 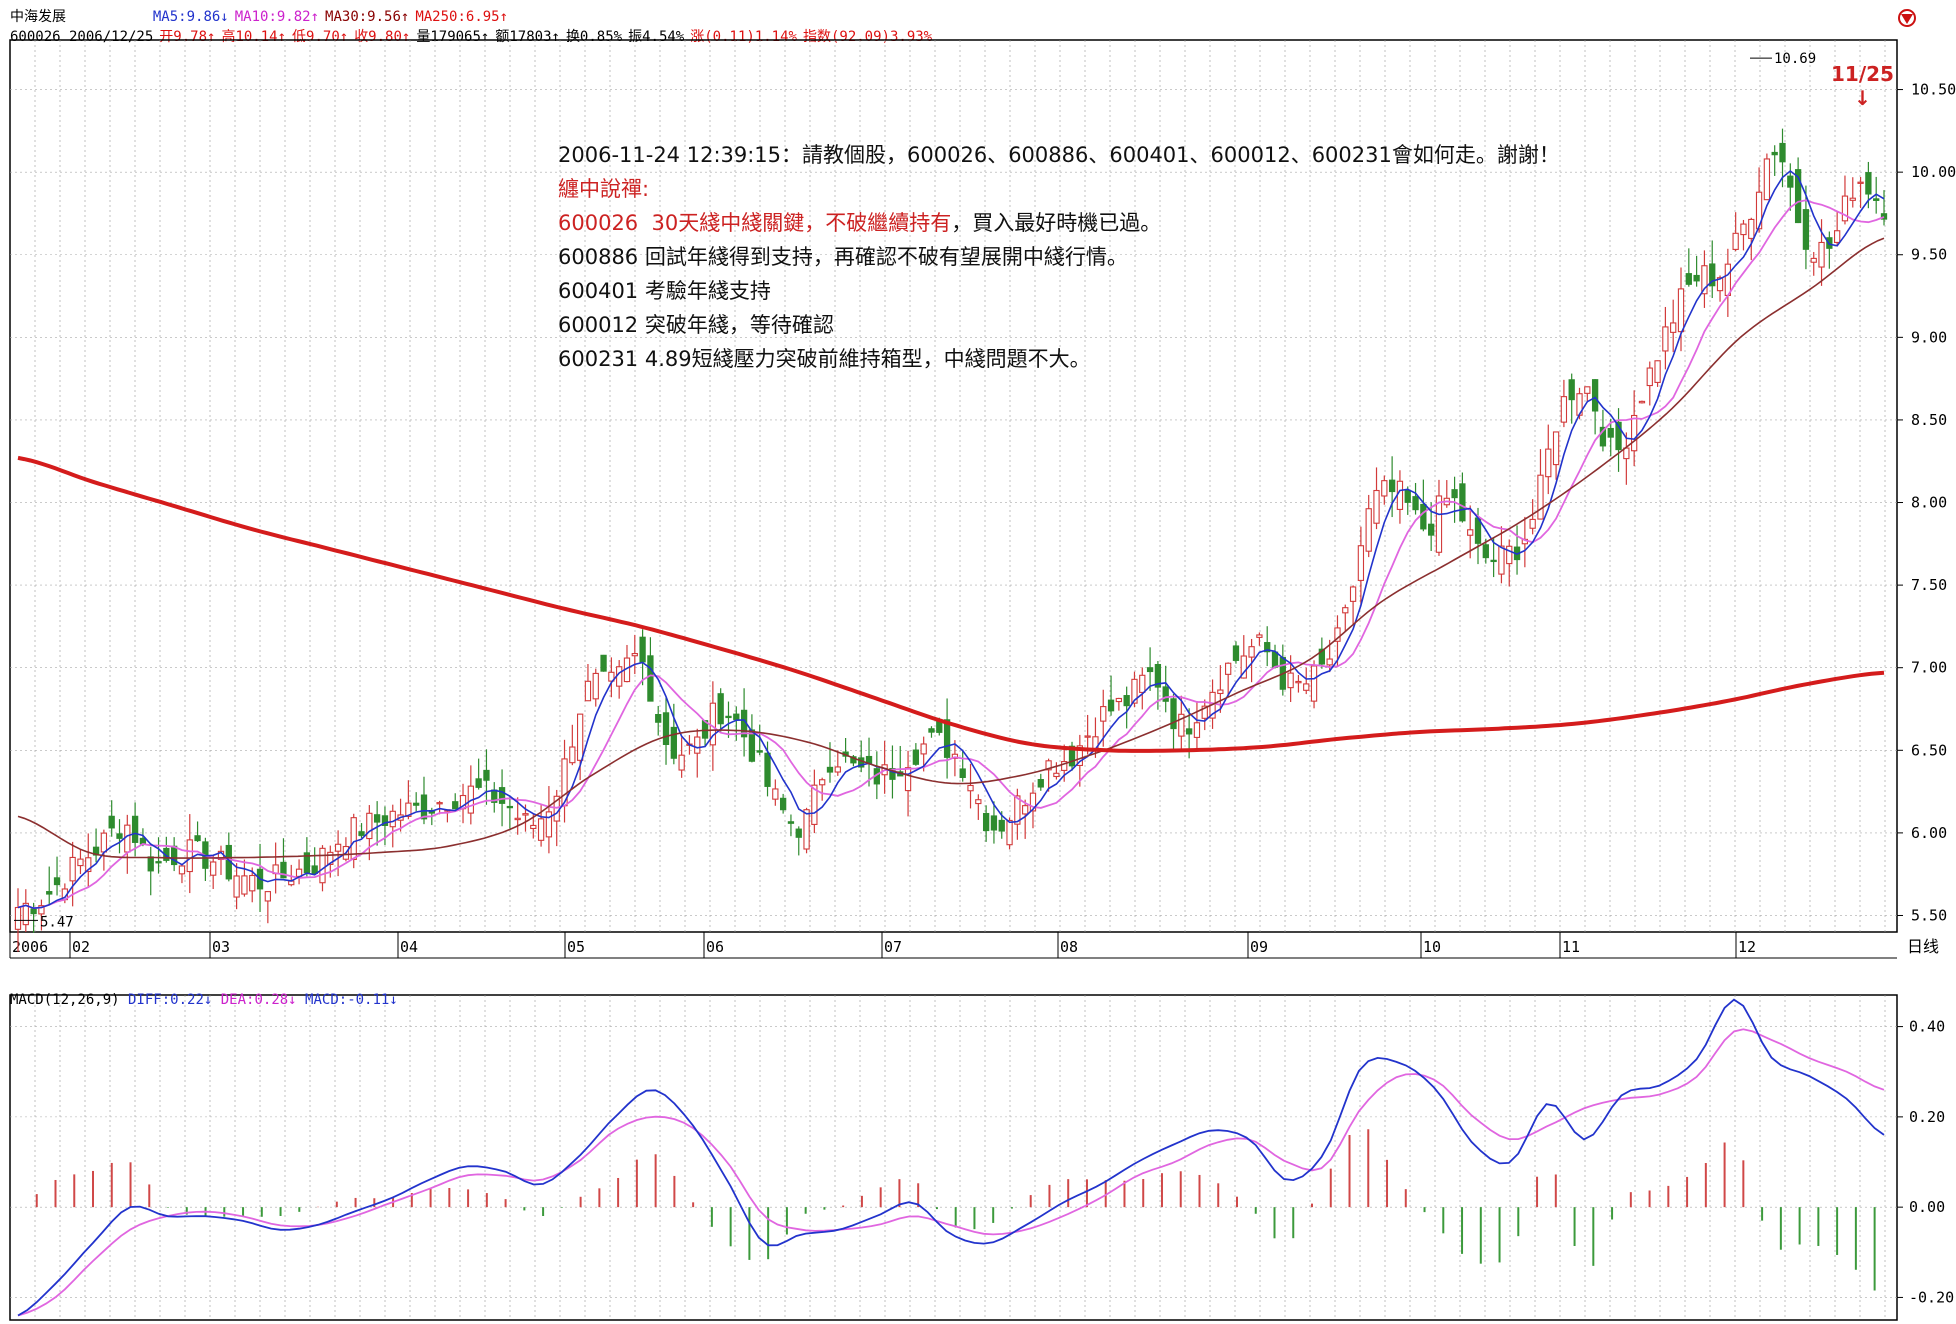 I want to click on stock-name: 中海发展, so click(x=38, y=17).